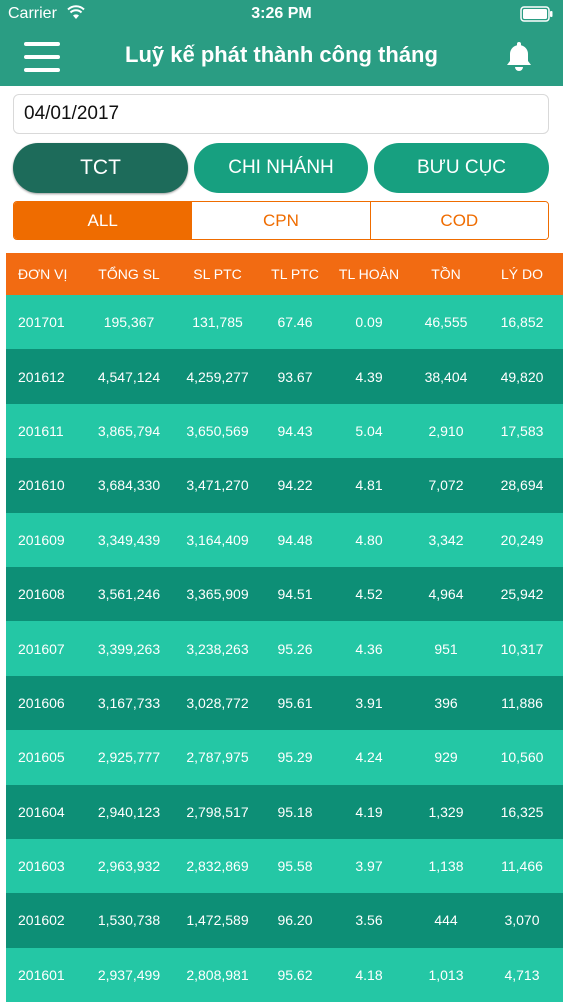  What do you see at coordinates (446, 485) in the screenshot?
I see `table-cell: 7,072` at bounding box center [446, 485].